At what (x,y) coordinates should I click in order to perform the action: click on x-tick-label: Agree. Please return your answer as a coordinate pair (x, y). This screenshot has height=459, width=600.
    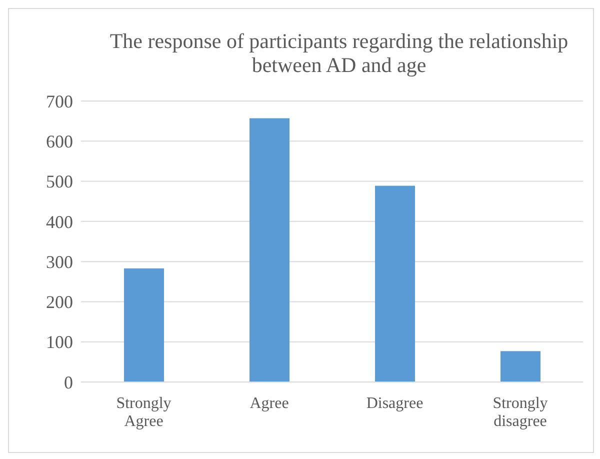
    Looking at the image, I should click on (269, 403).